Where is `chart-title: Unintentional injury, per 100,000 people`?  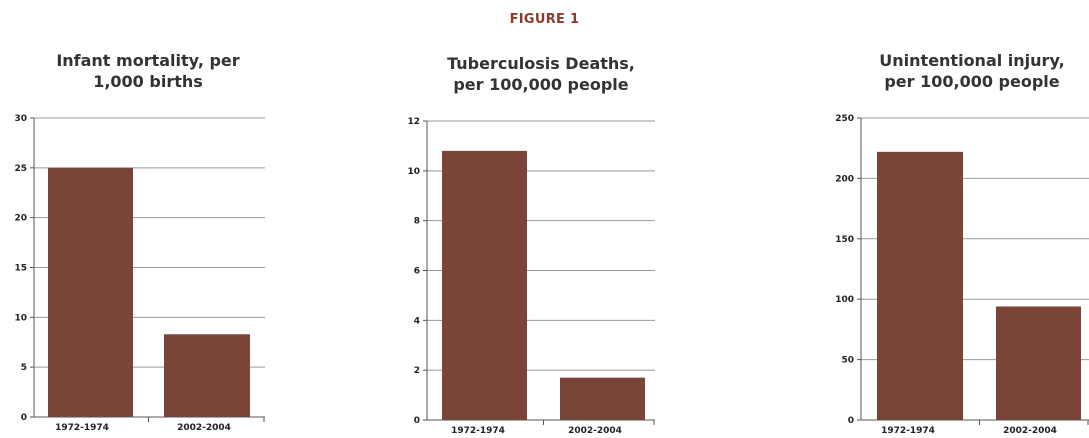
chart-title: Unintentional injury, per 100,000 people is located at coordinates (955, 71).